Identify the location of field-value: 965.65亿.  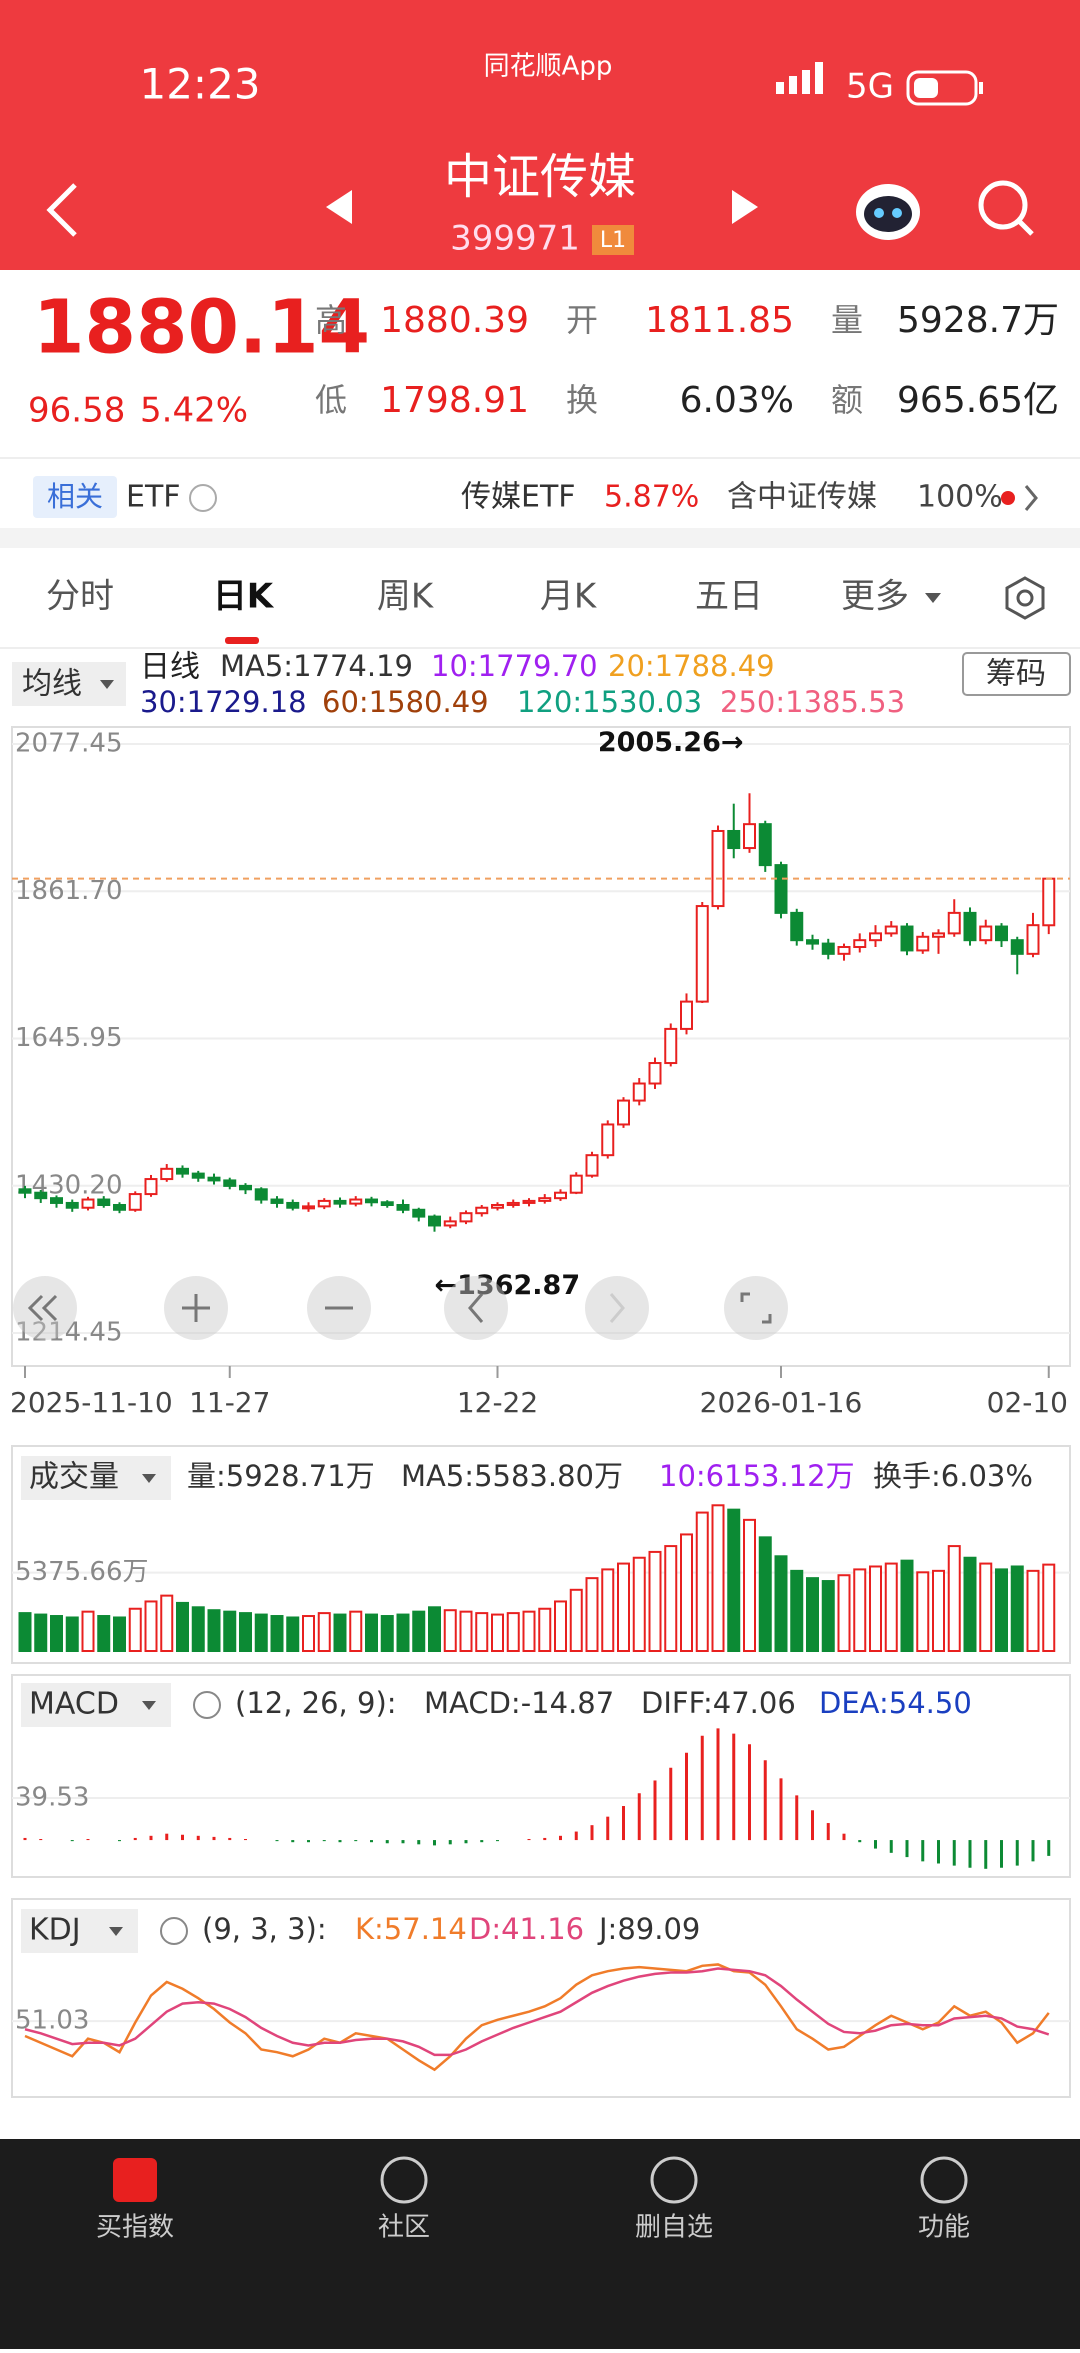
(978, 400).